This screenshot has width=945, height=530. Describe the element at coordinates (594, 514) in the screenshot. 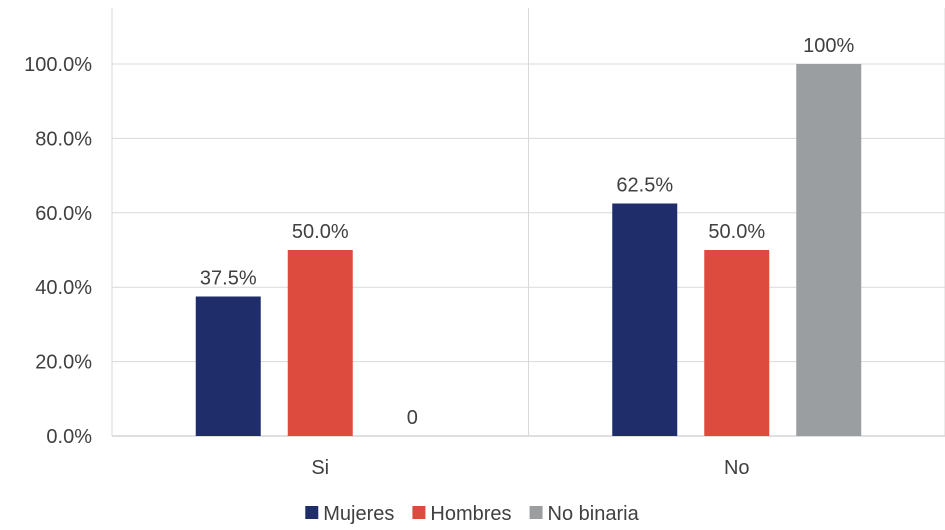

I see `legend-label: No binaria` at that location.